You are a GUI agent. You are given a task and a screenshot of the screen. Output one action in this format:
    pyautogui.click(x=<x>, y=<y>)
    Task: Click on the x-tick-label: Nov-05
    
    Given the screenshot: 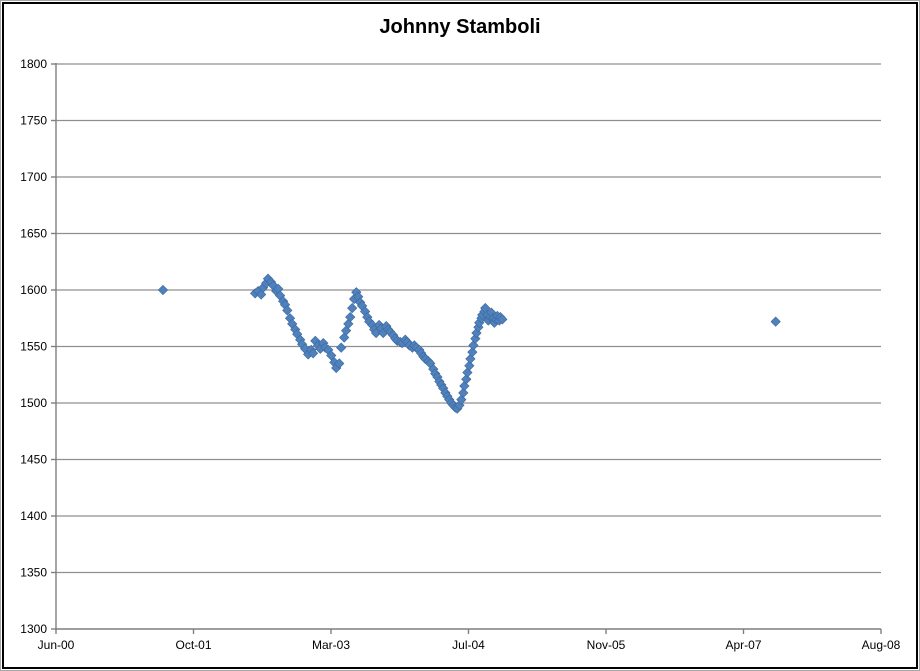 What is the action you would take?
    pyautogui.click(x=606, y=645)
    